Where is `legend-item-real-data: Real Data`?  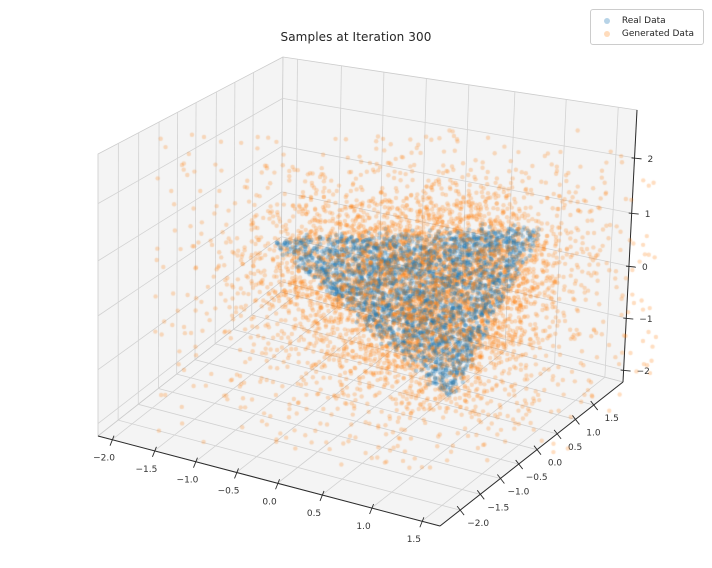
legend-item-real-data: Real Data is located at coordinates (646, 20).